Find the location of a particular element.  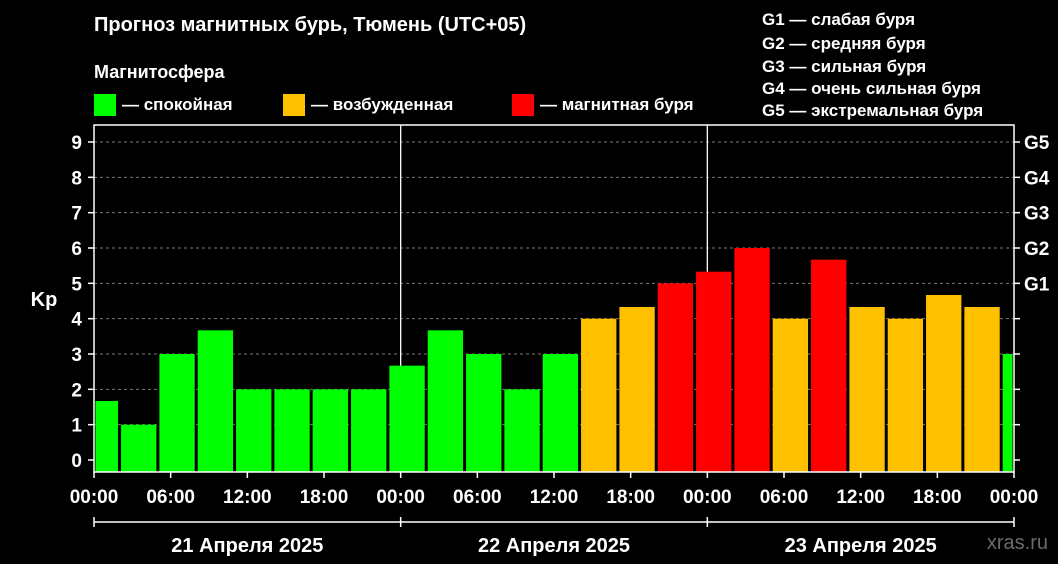

y-tick-label: 4 is located at coordinates (76, 320).